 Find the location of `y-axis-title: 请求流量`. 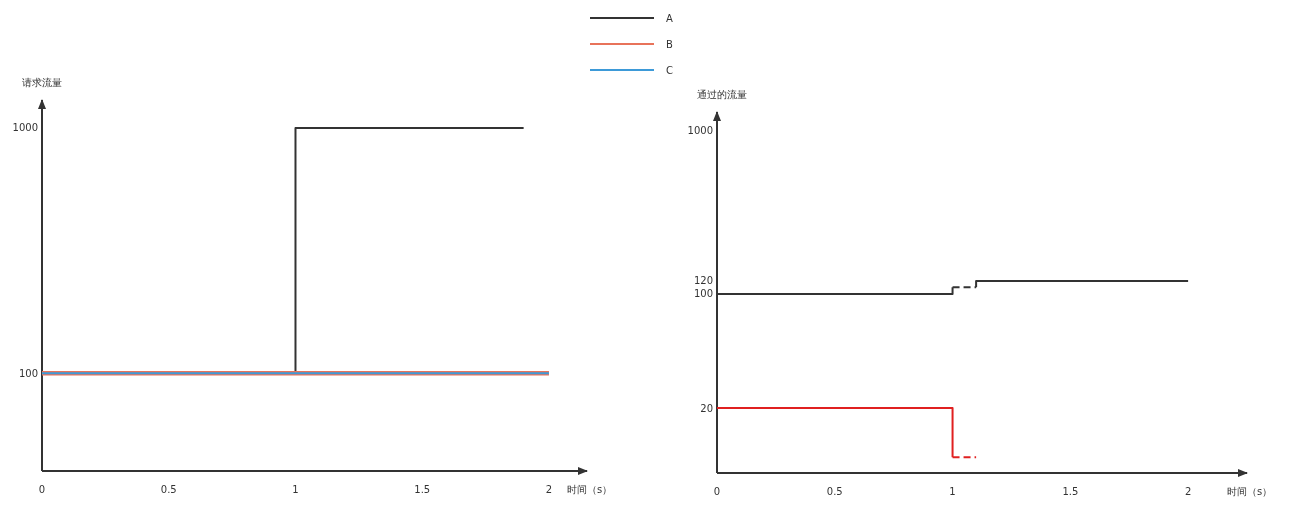

y-axis-title: 请求流量 is located at coordinates (42, 82).